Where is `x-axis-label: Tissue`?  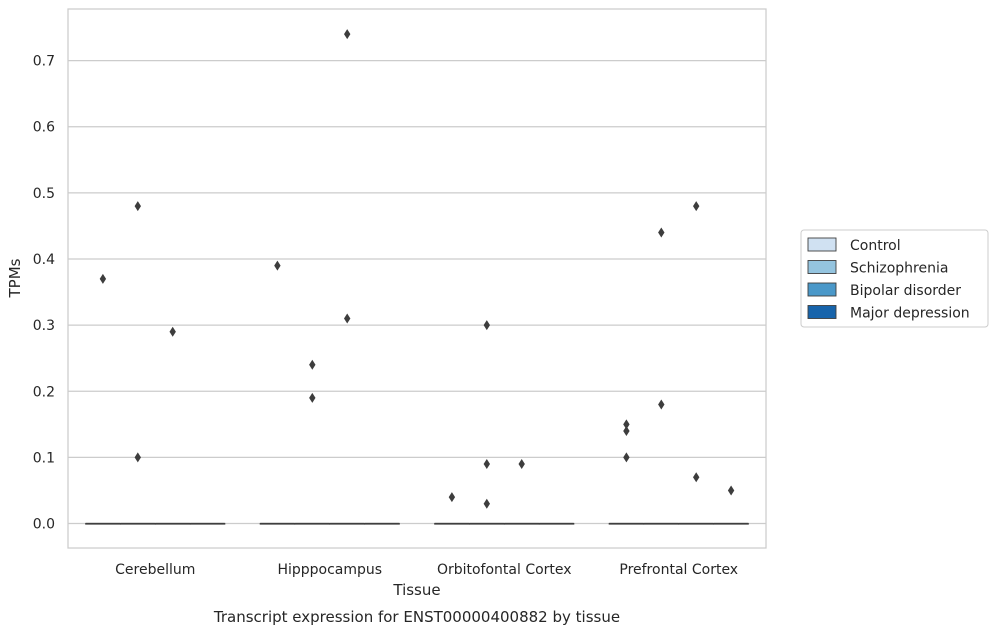 x-axis-label: Tissue is located at coordinates (416, 590).